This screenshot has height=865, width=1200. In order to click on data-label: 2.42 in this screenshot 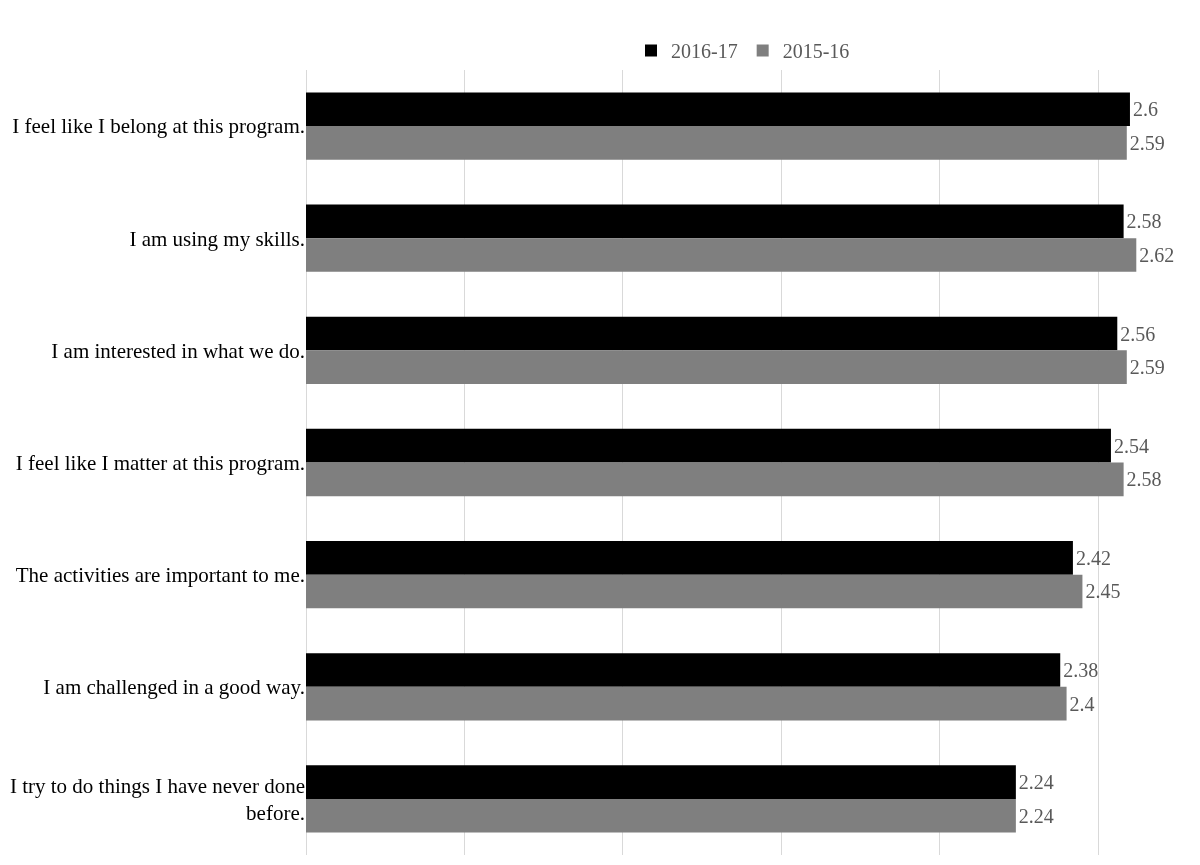, I will do `click(1093, 557)`.